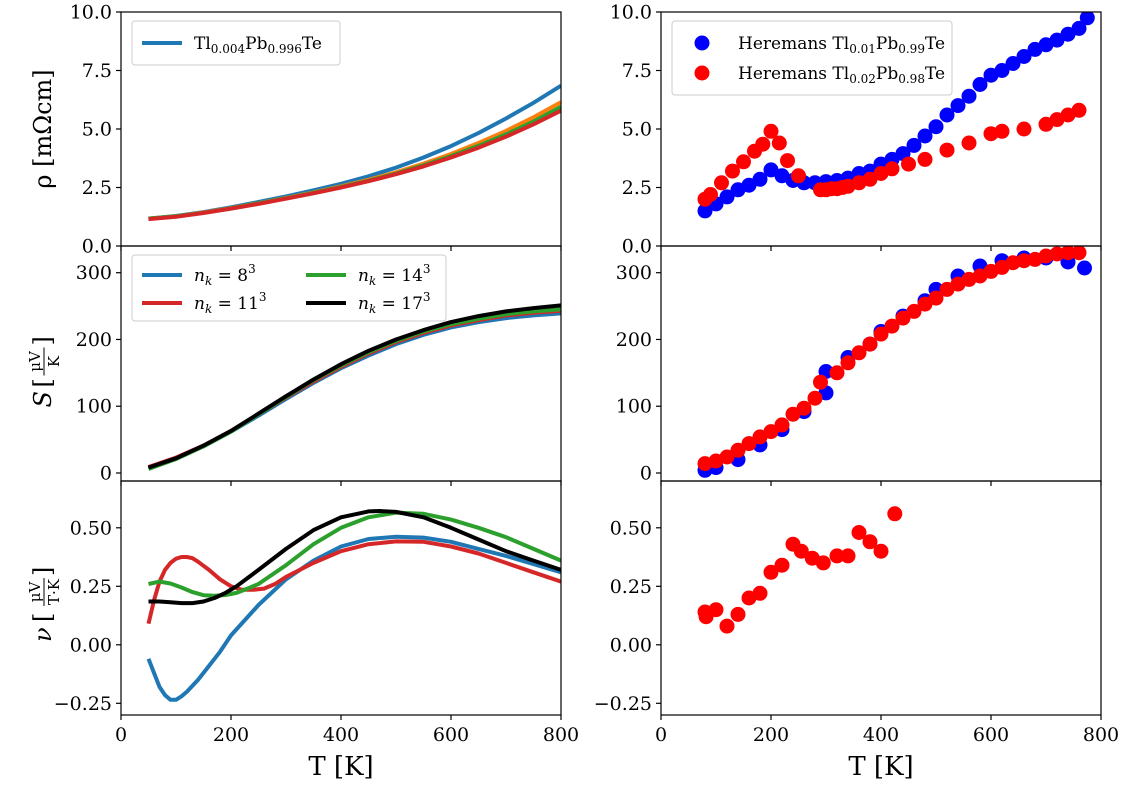  I want to click on y-tick-label: 0.50, so click(91, 528).